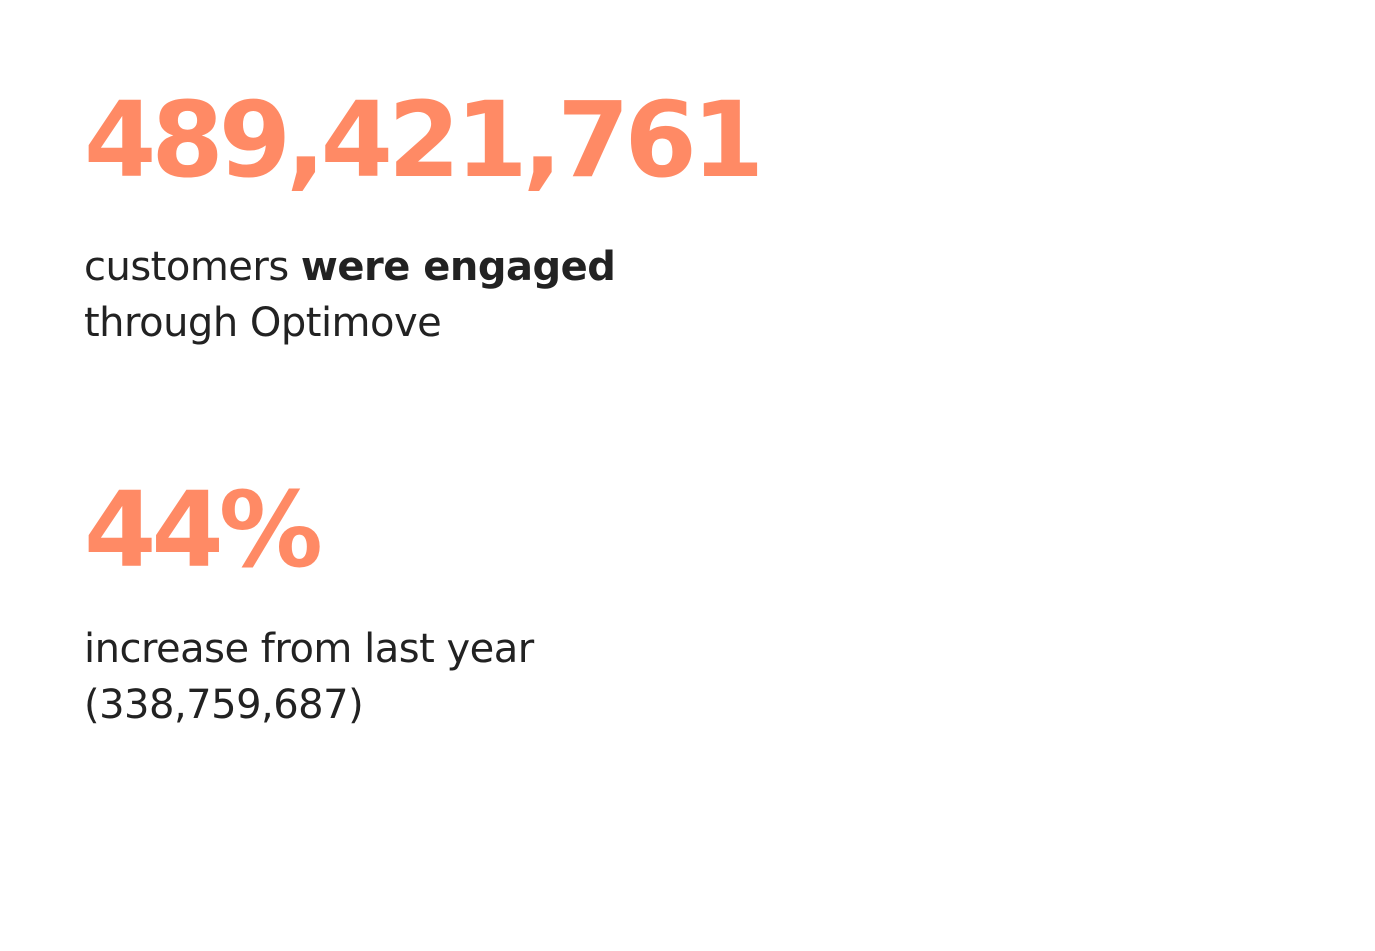 The image size is (1375, 951). What do you see at coordinates (309, 677) in the screenshot?
I see `yearly-increase-description: increase from last year (338,759,687)` at bounding box center [309, 677].